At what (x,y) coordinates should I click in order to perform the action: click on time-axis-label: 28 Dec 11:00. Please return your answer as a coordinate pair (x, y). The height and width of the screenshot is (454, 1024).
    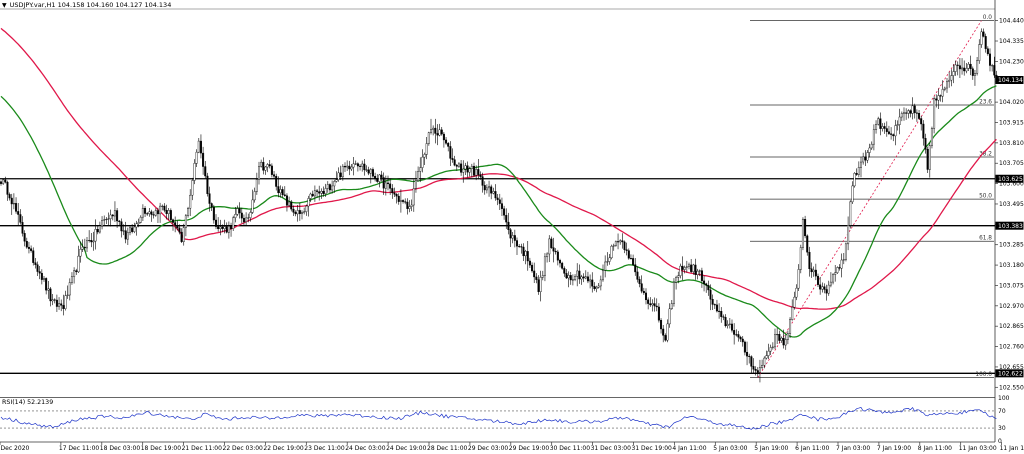
    Looking at the image, I should click on (447, 448).